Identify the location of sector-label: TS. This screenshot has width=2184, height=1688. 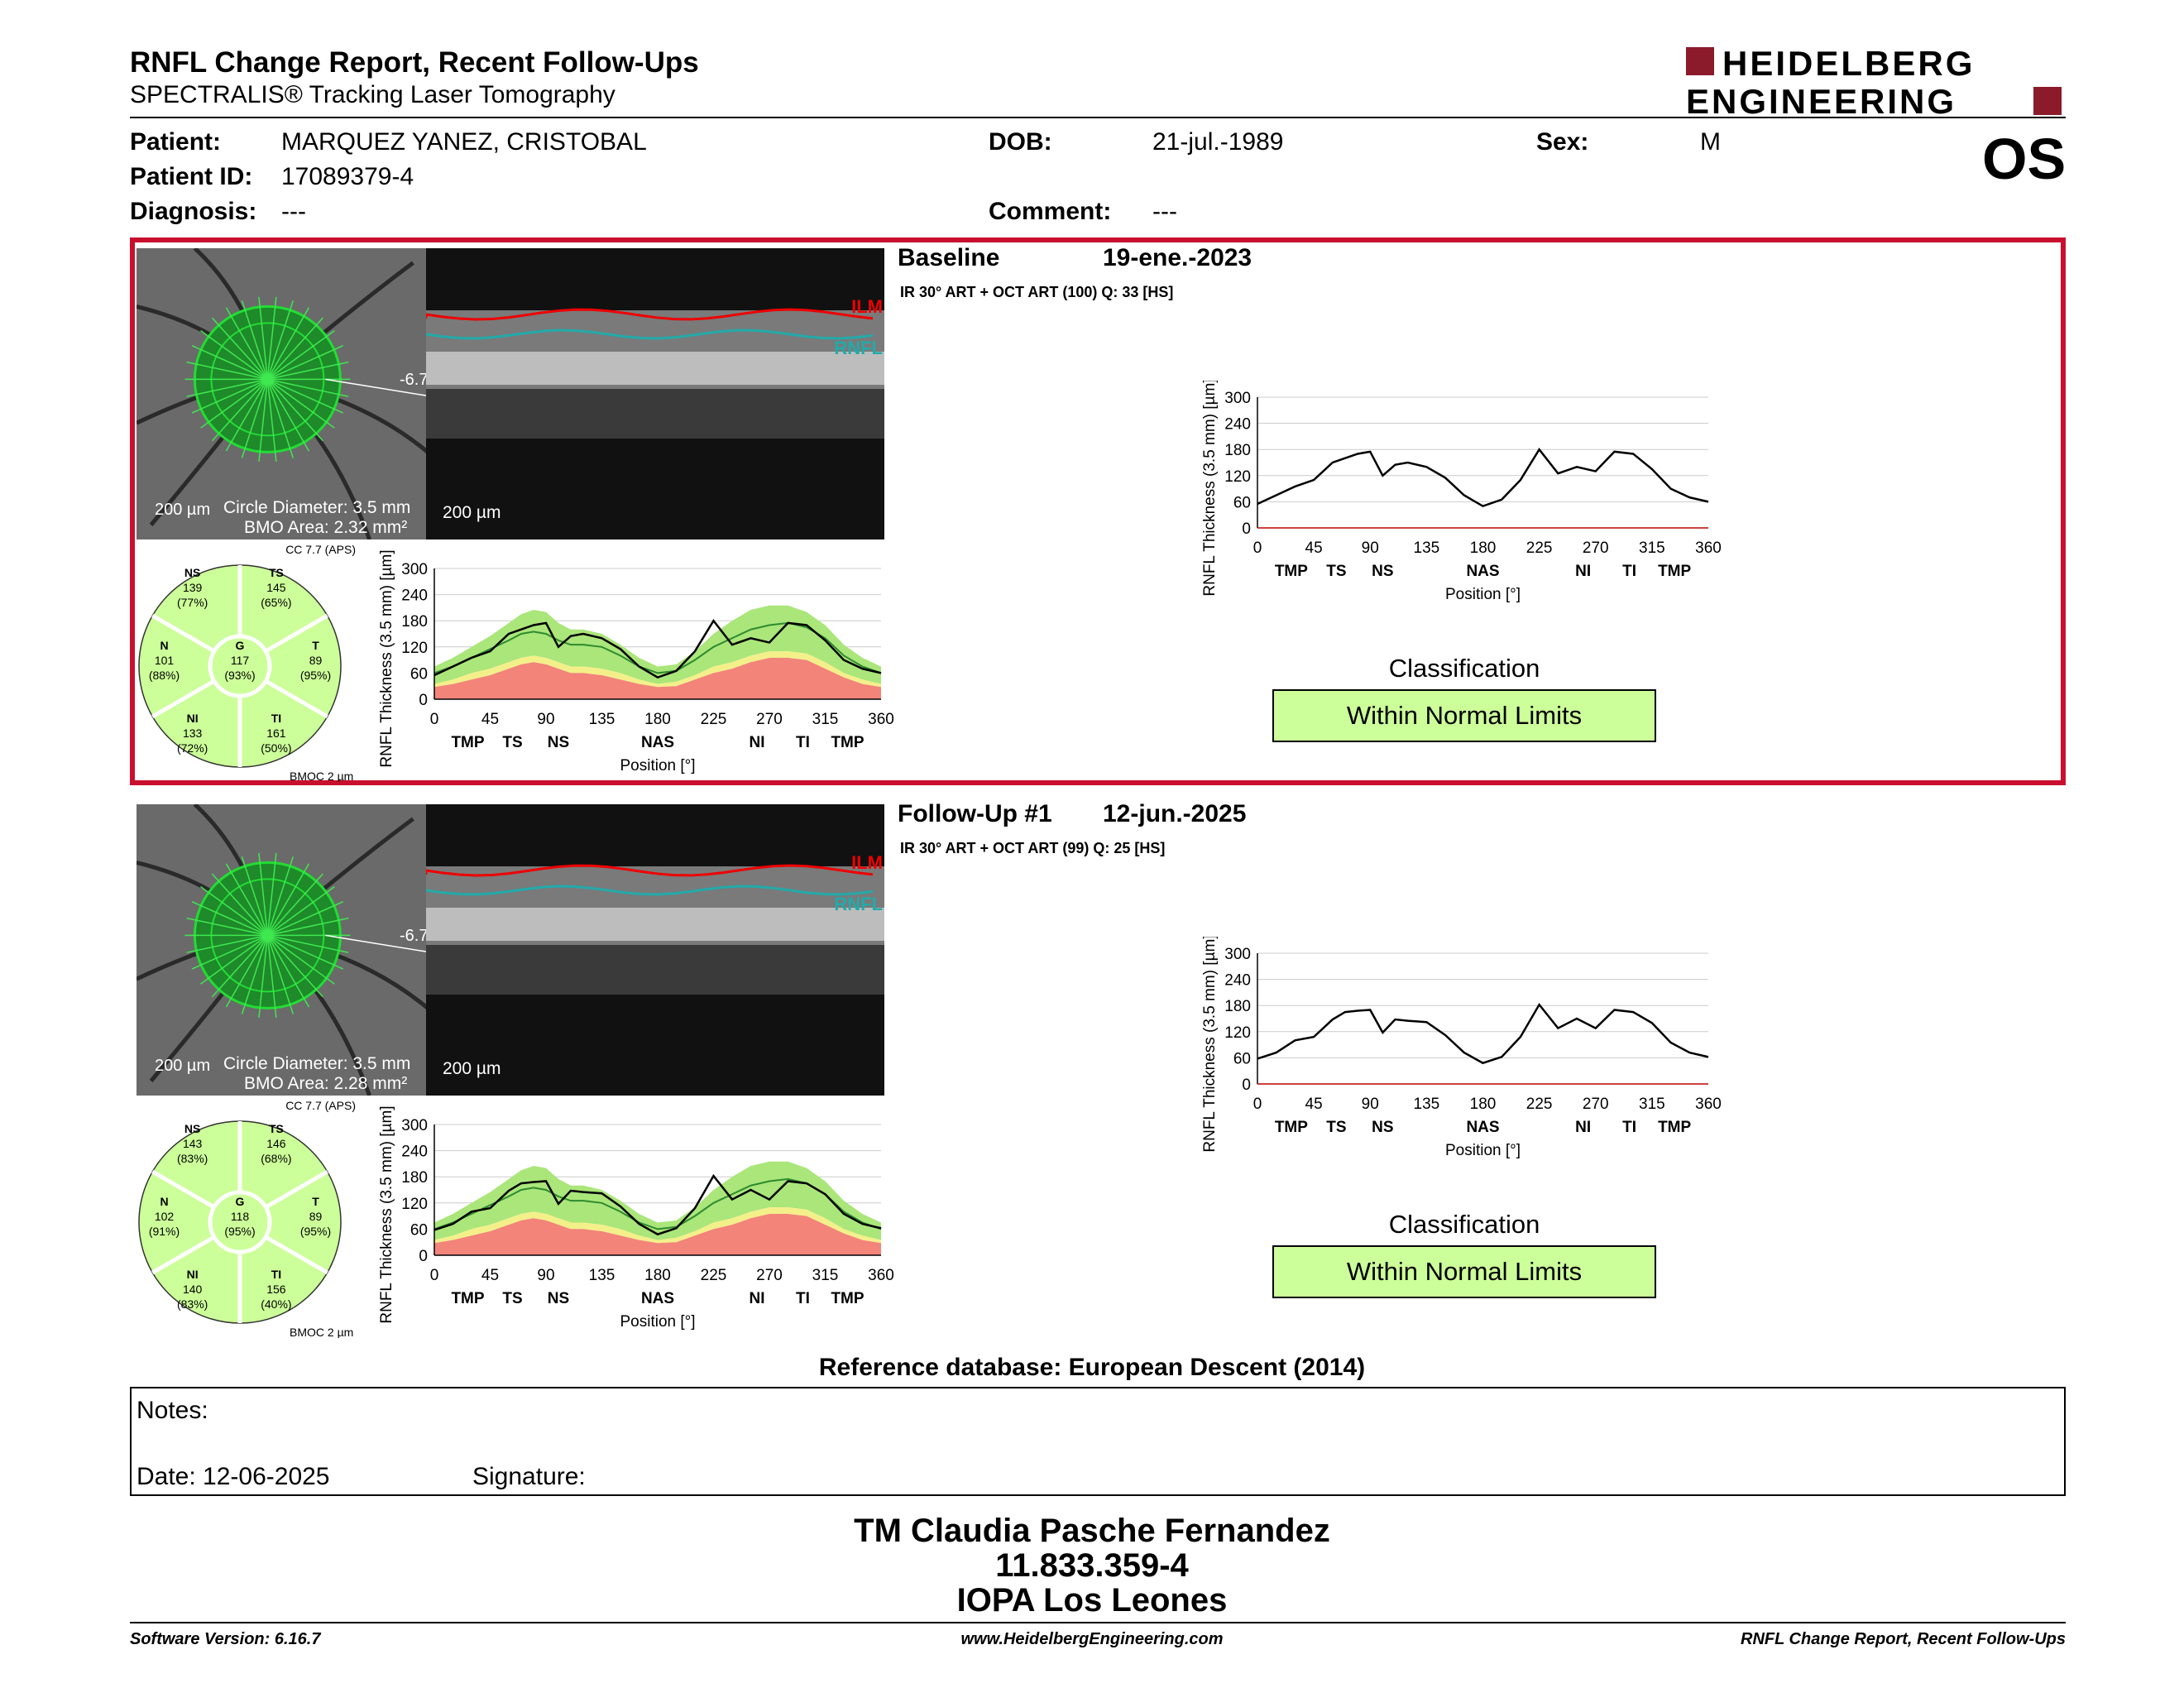
(512, 742).